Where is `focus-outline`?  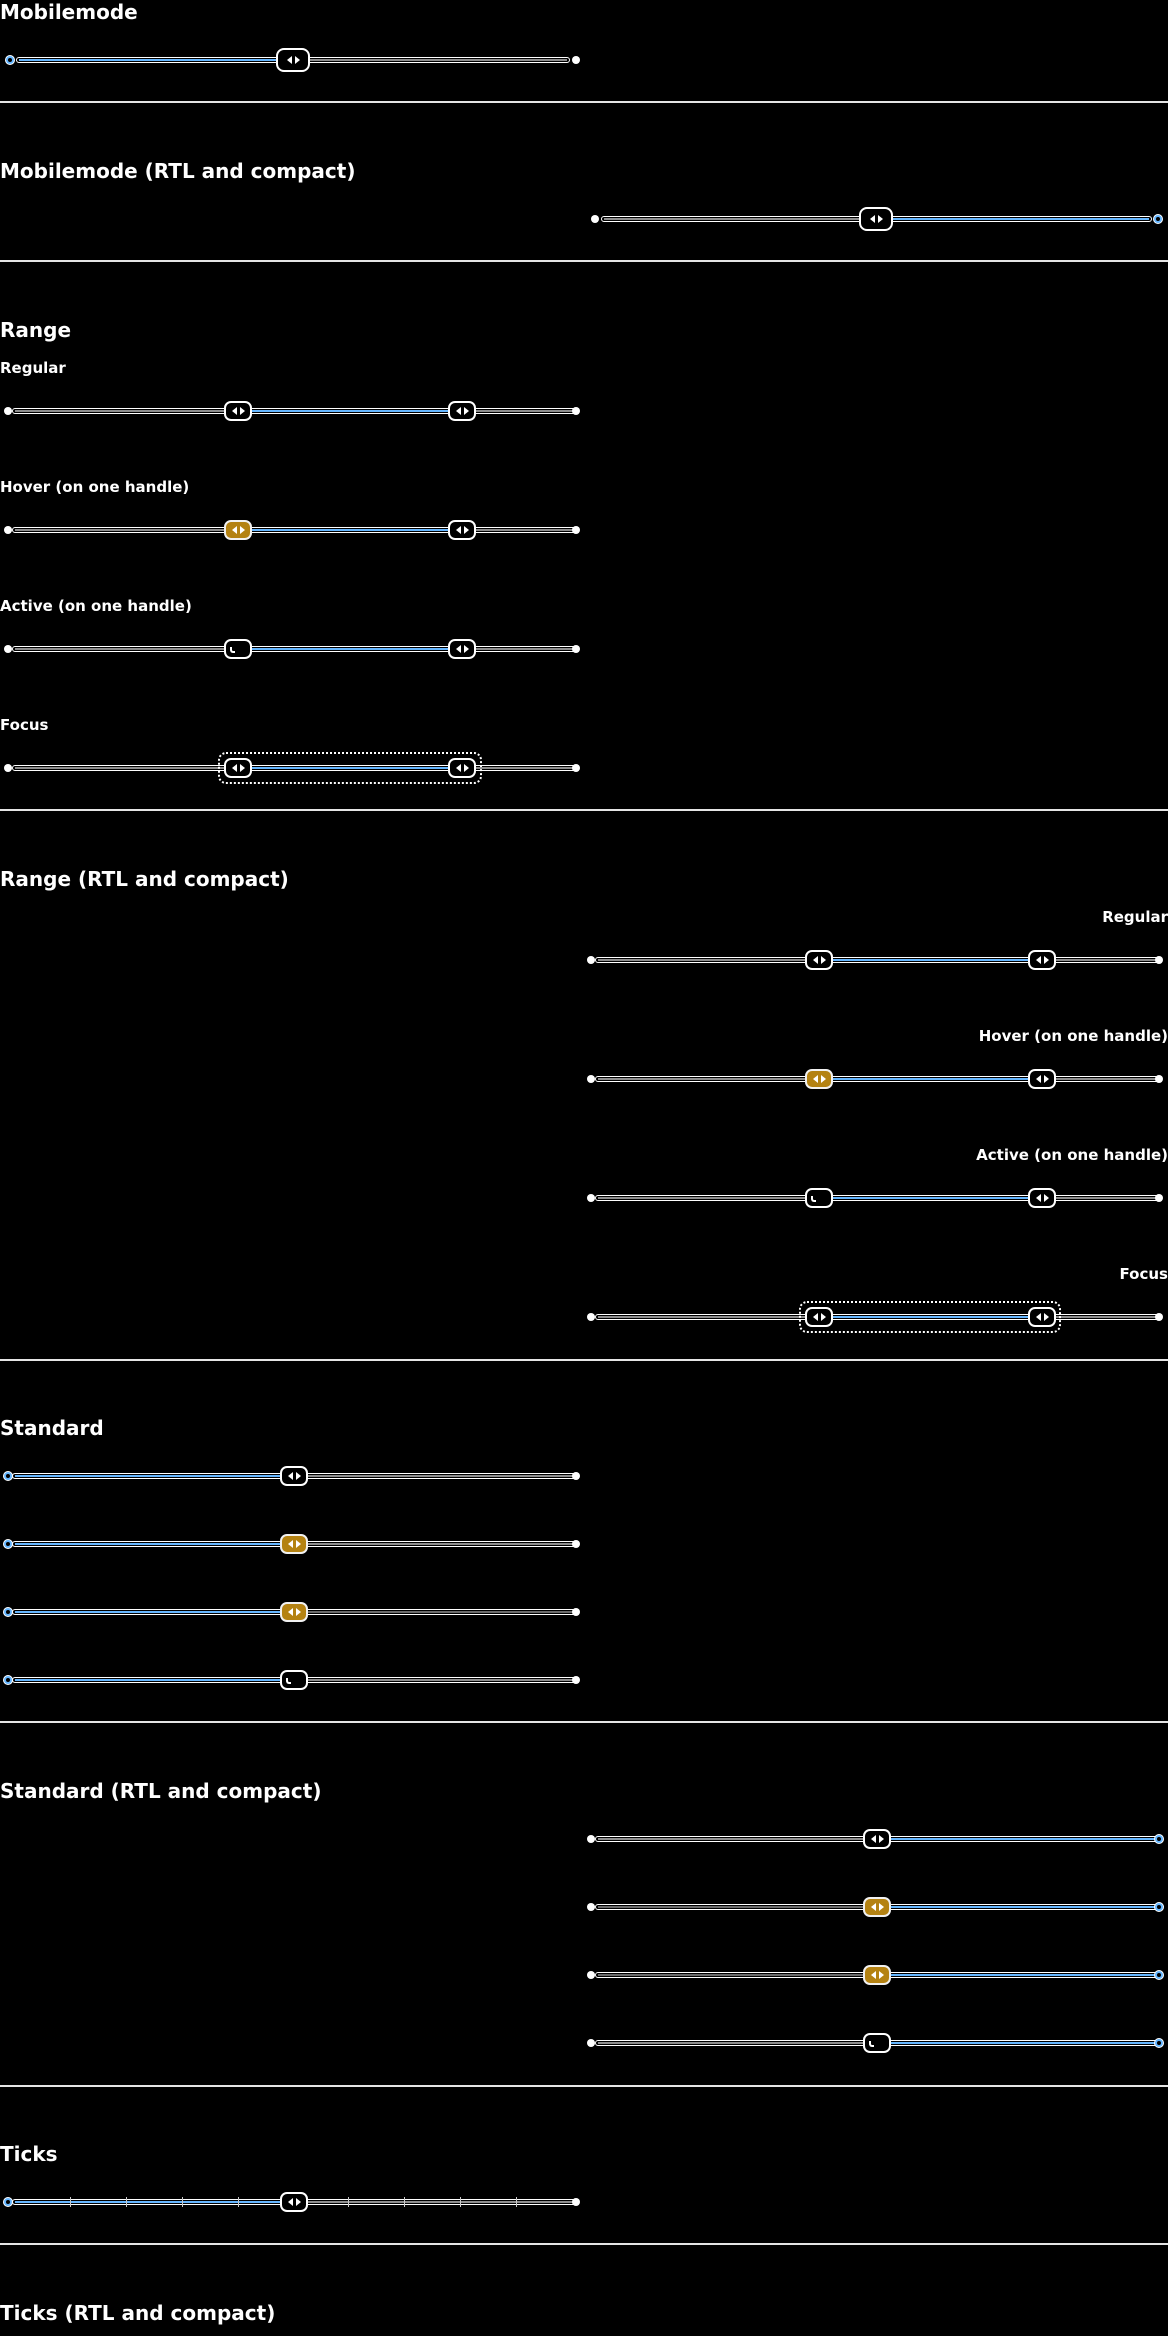 focus-outline is located at coordinates (350, 768).